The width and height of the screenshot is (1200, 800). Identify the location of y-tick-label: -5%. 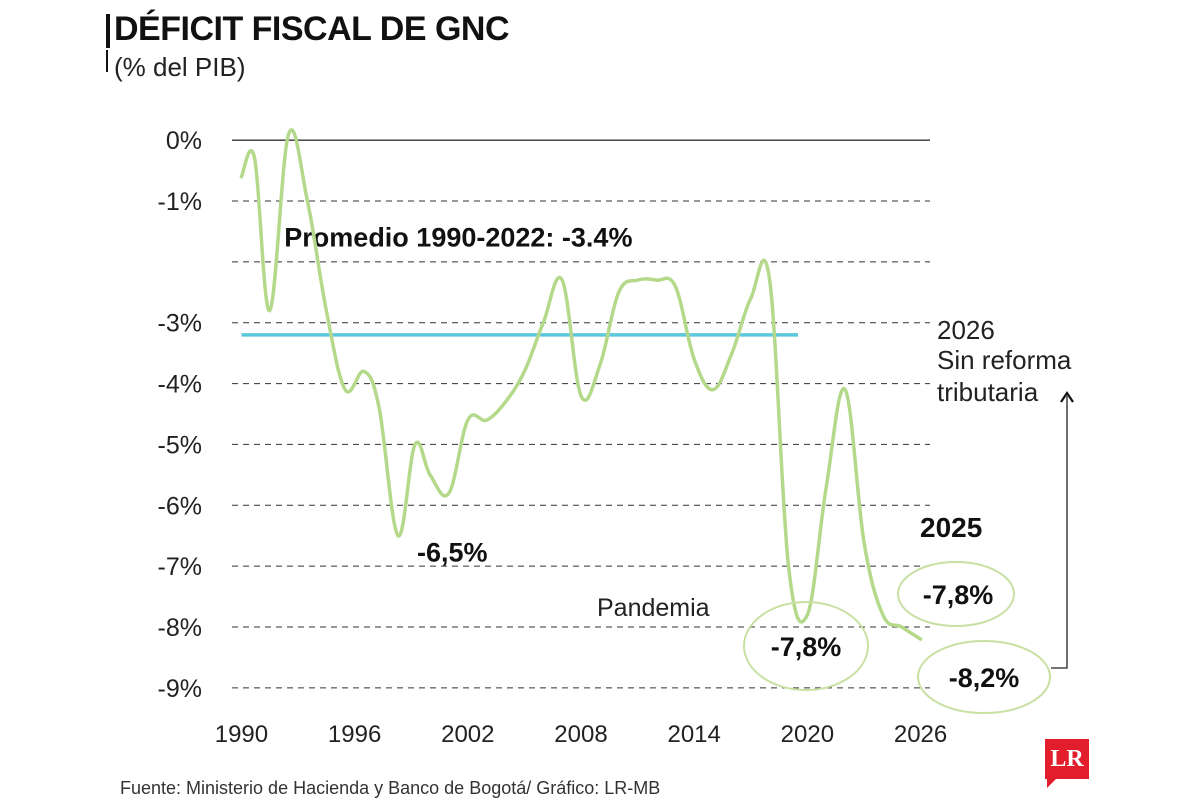
(180, 445).